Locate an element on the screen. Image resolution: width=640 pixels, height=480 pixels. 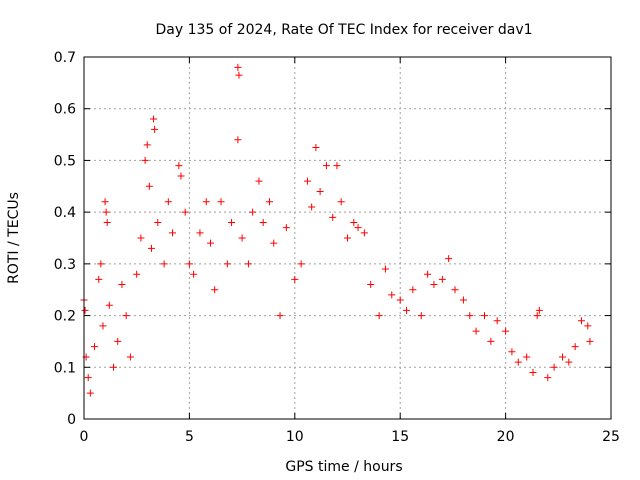
x-tick-label: 0 is located at coordinates (84, 437).